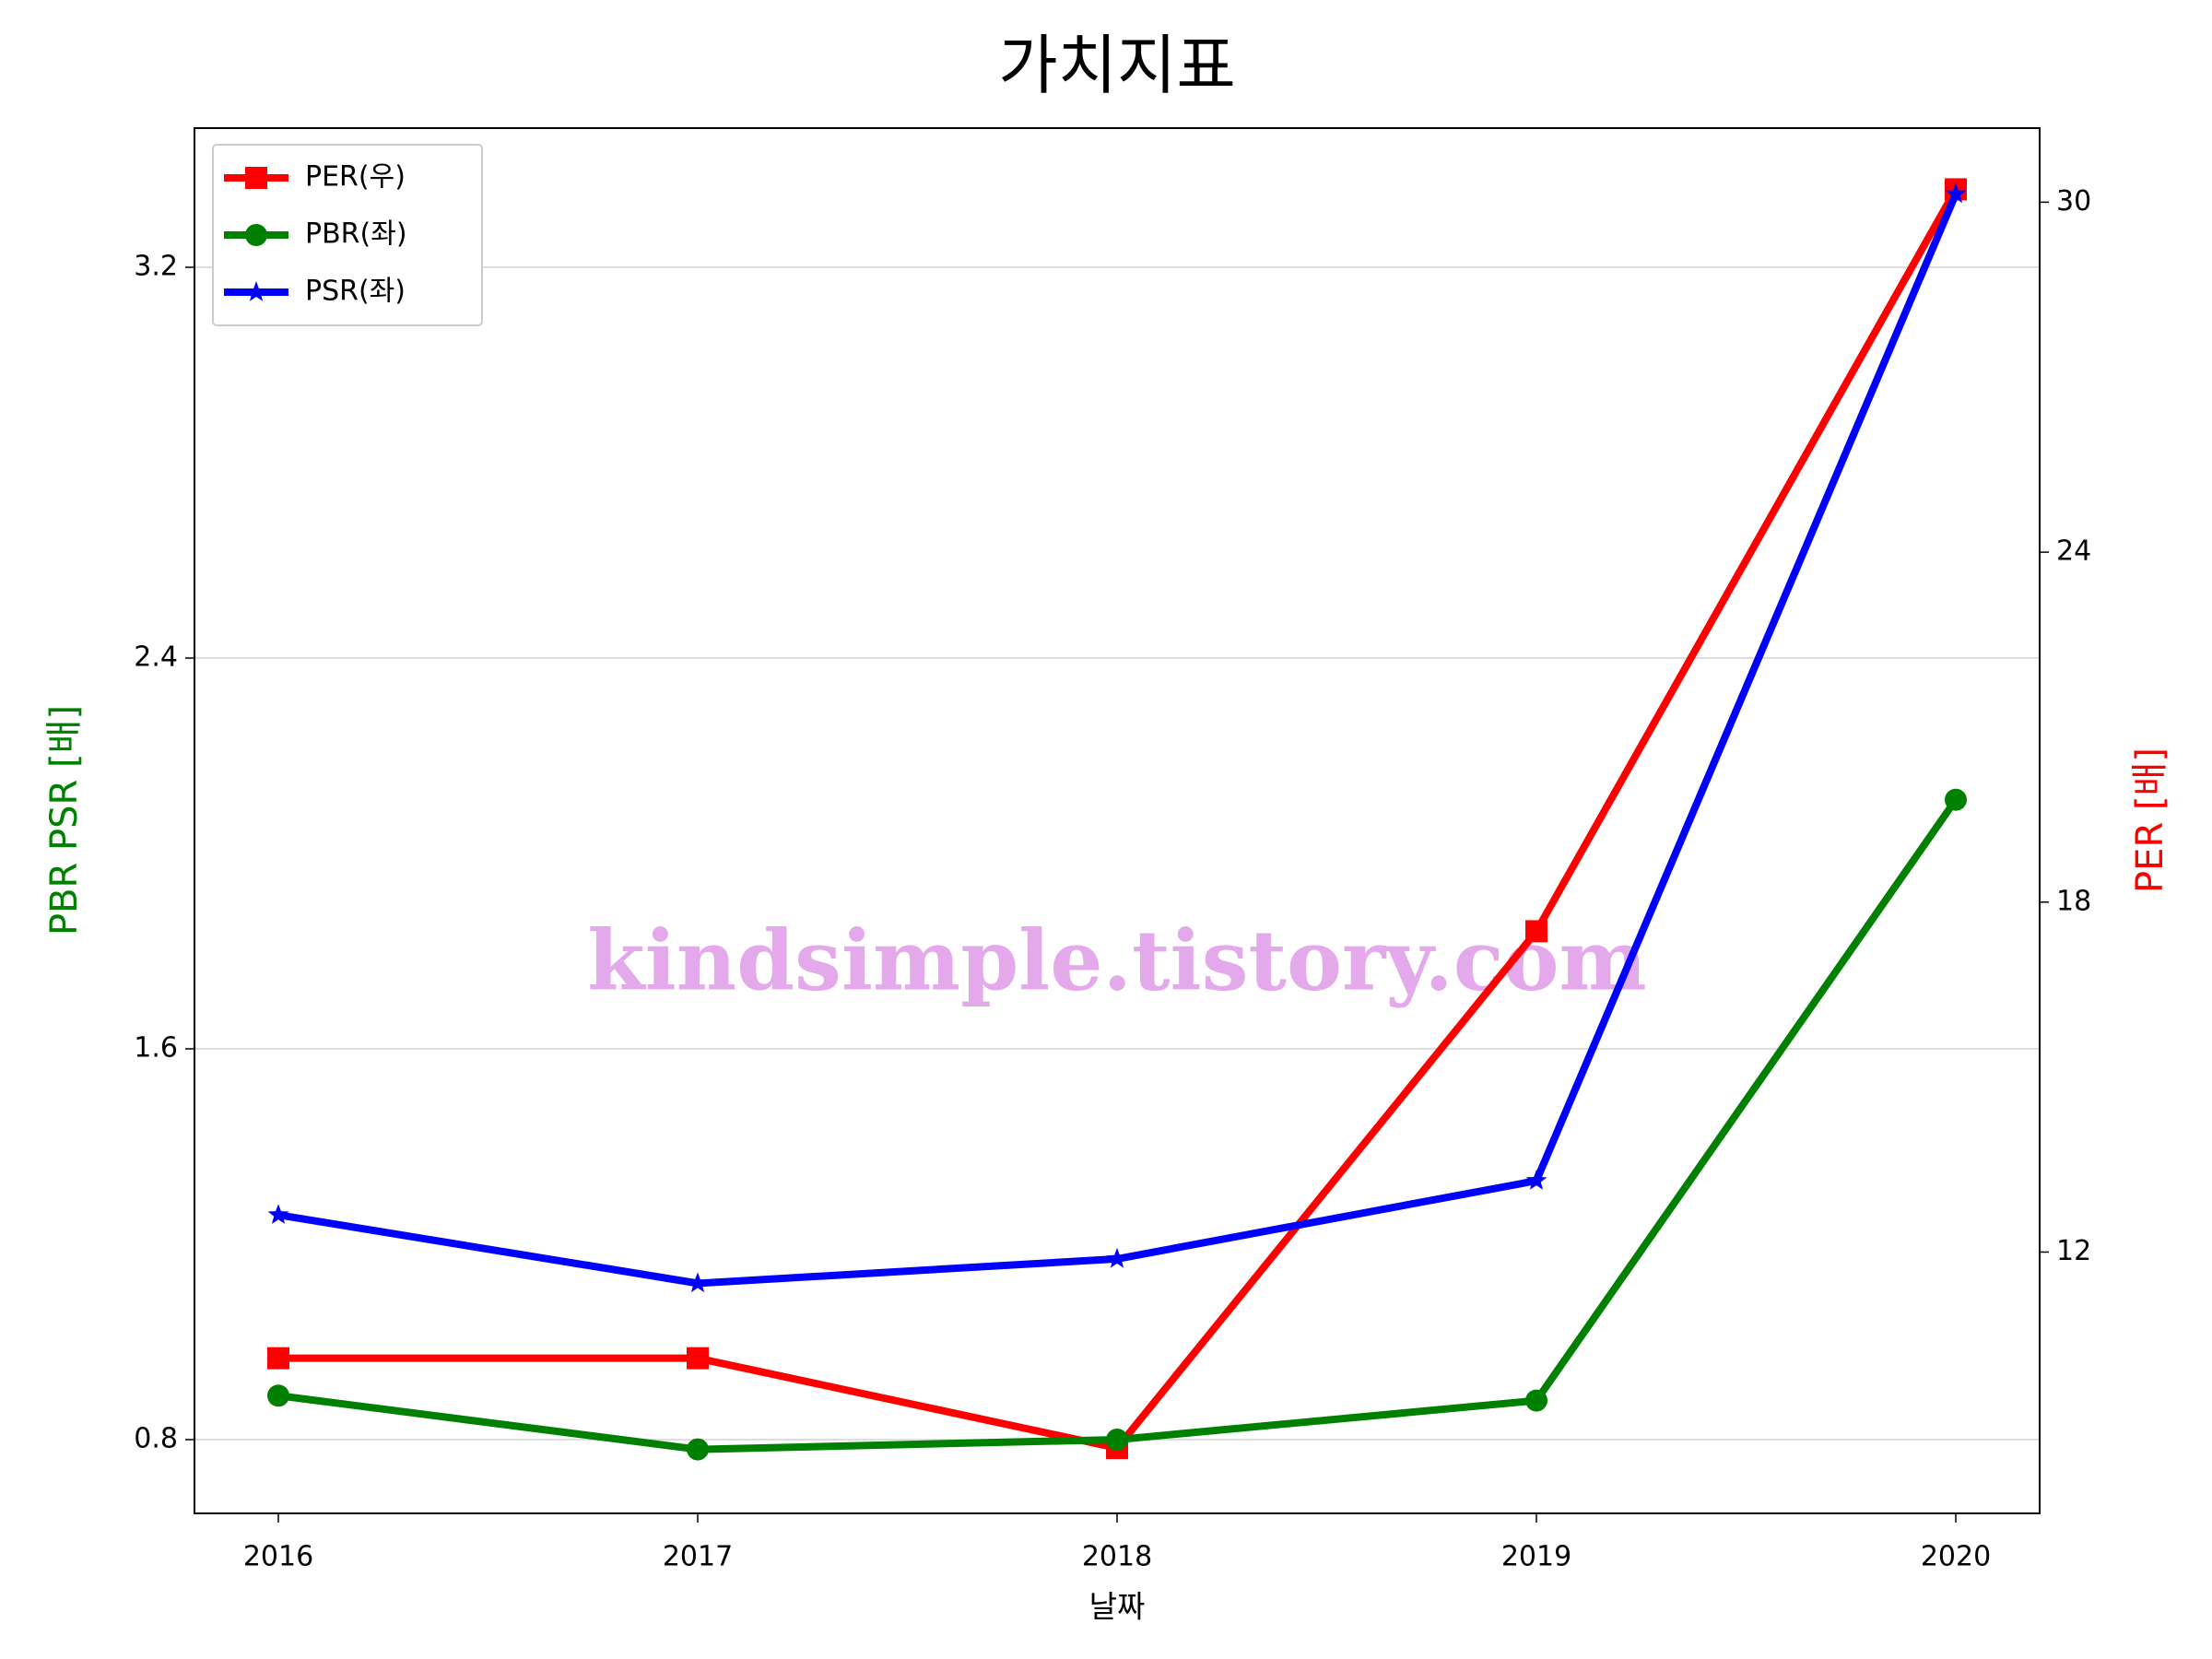  What do you see at coordinates (1117, 1557) in the screenshot?
I see `x-tick-label: 2018` at bounding box center [1117, 1557].